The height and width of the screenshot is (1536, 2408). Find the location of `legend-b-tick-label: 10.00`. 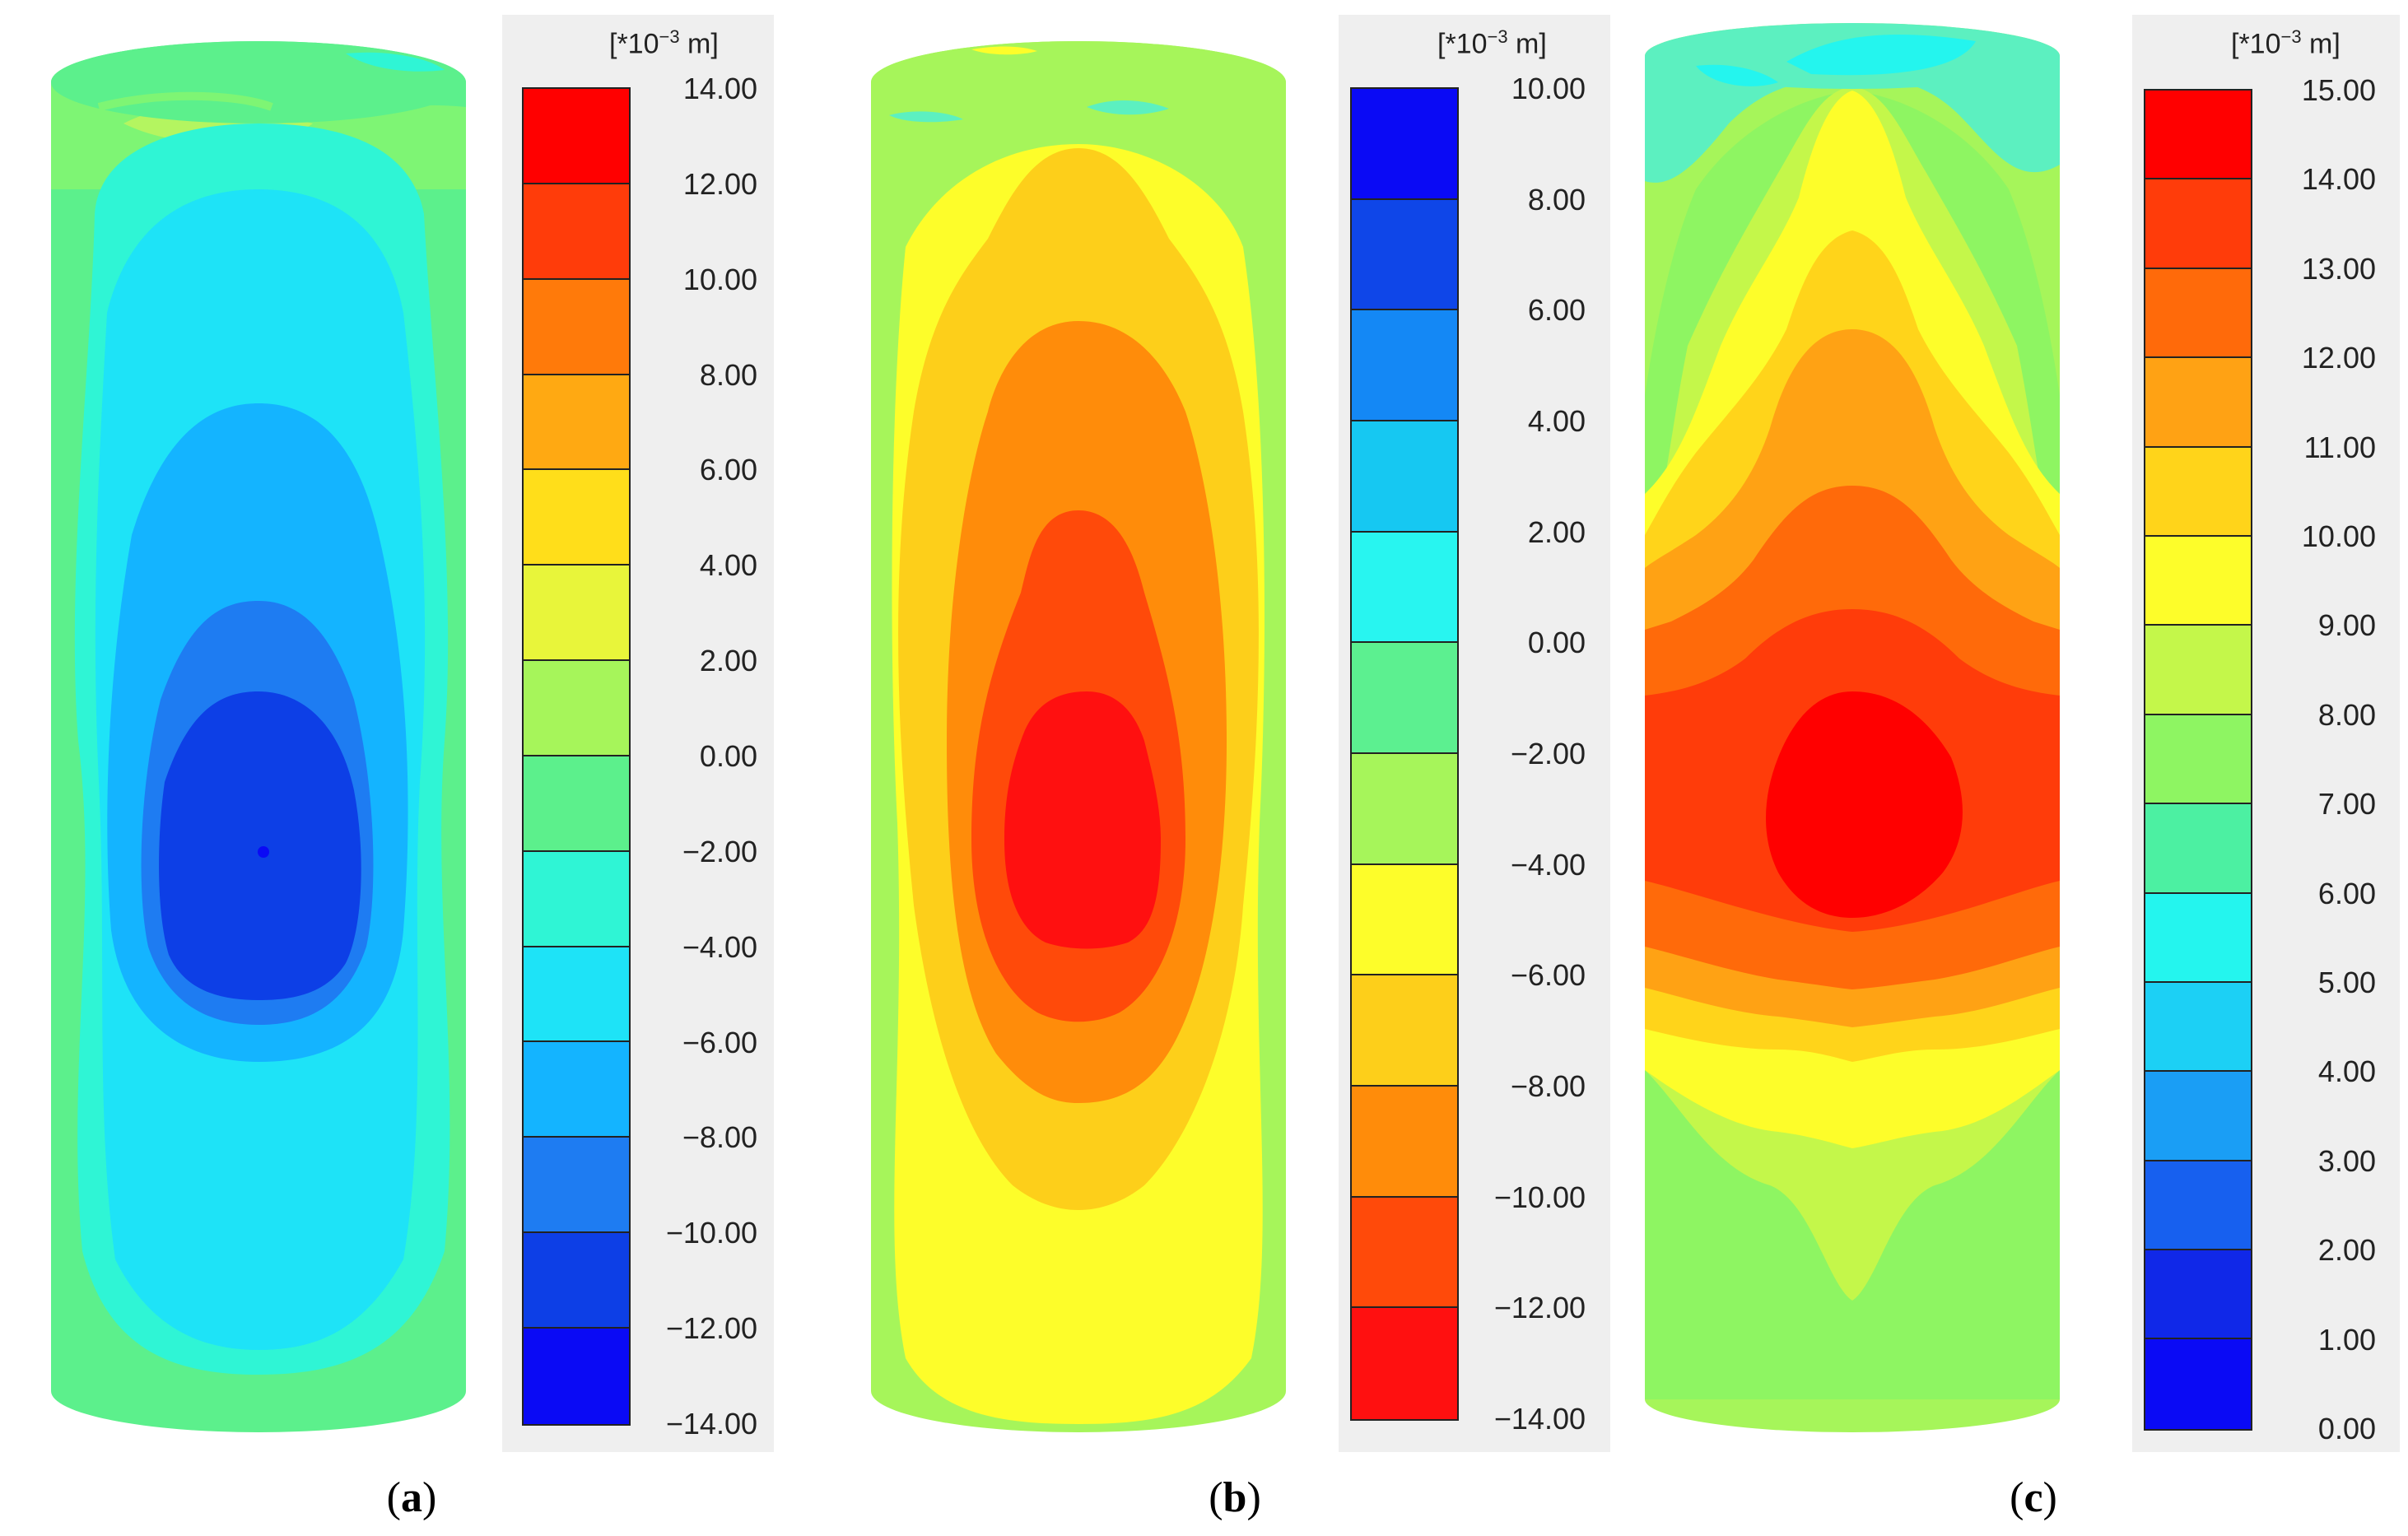

legend-b-tick-label: 10.00 is located at coordinates (1549, 88).